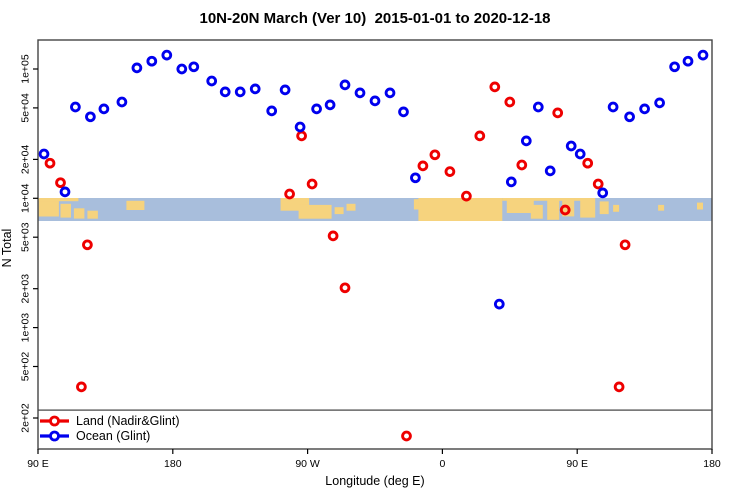 The image size is (750, 500). I want to click on legend-marker-land-icon, so click(54, 421).